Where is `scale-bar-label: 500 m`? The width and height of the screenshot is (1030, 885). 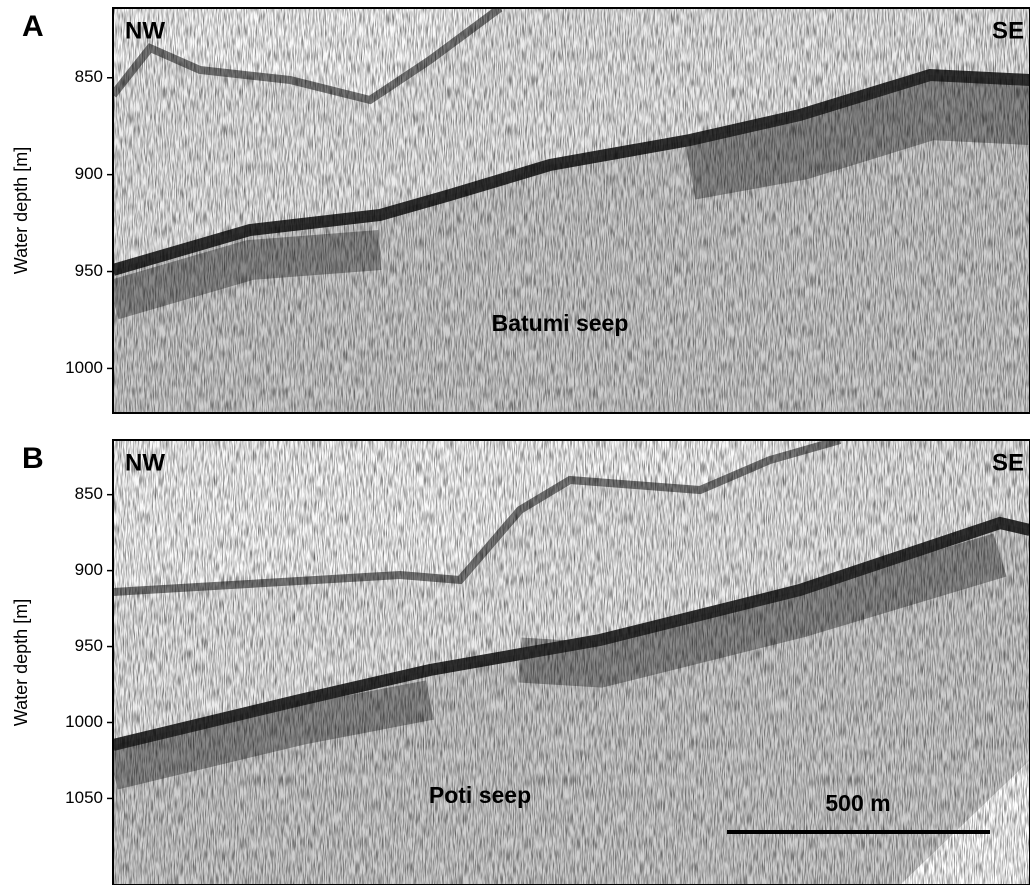 scale-bar-label: 500 m is located at coordinates (857, 803).